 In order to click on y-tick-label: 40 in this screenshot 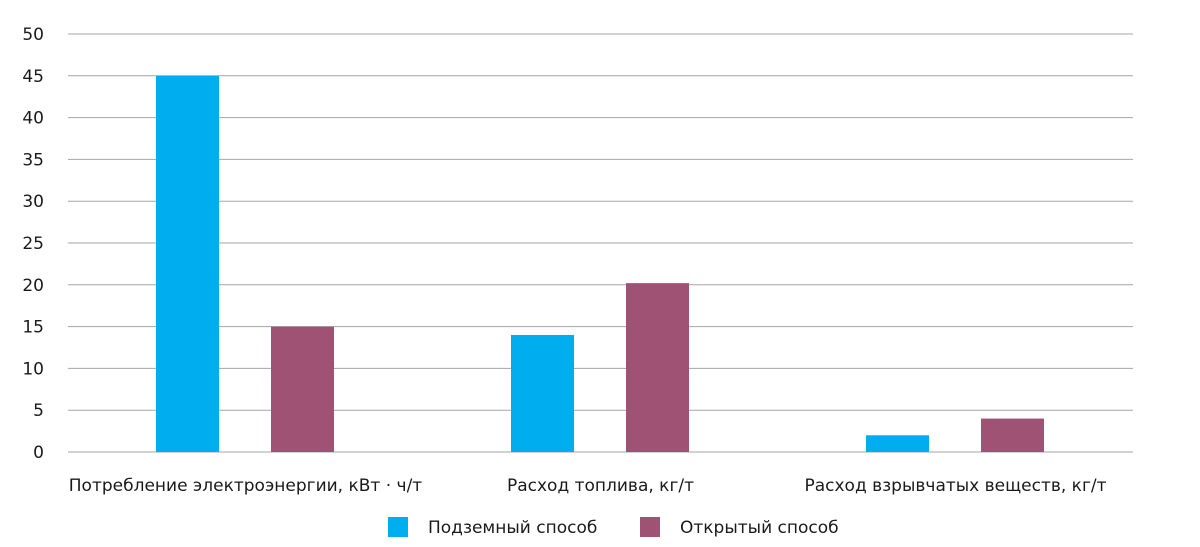, I will do `click(33, 119)`.